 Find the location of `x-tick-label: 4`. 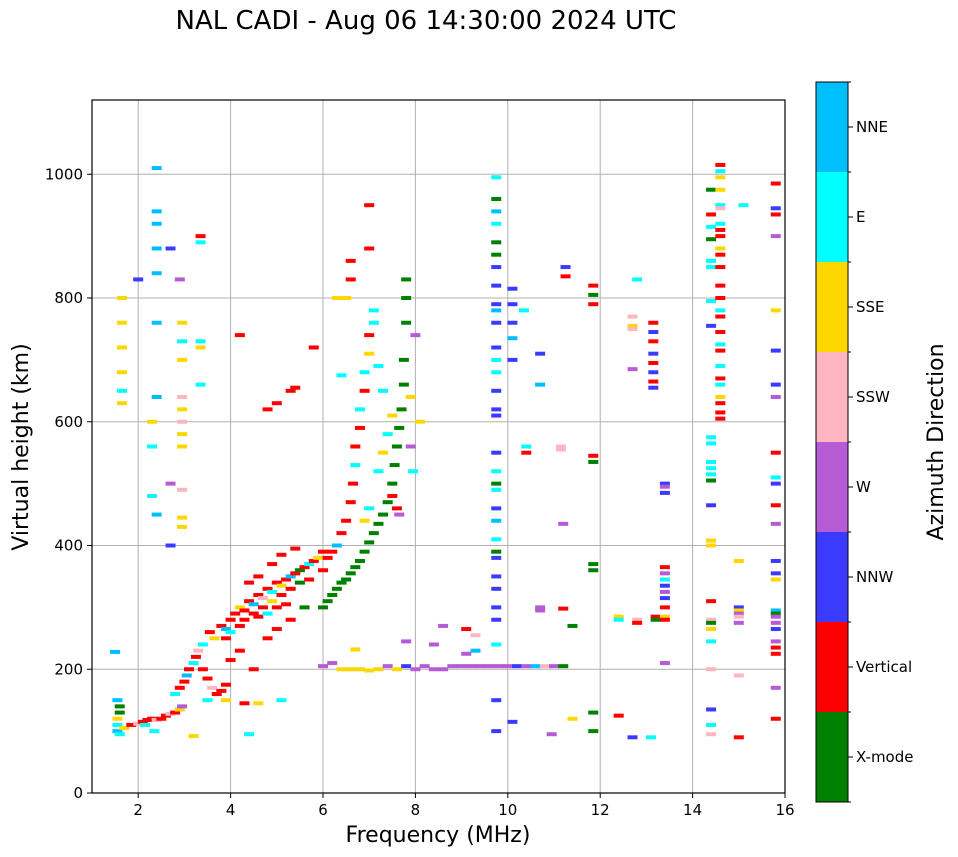

x-tick-label: 4 is located at coordinates (231, 810).